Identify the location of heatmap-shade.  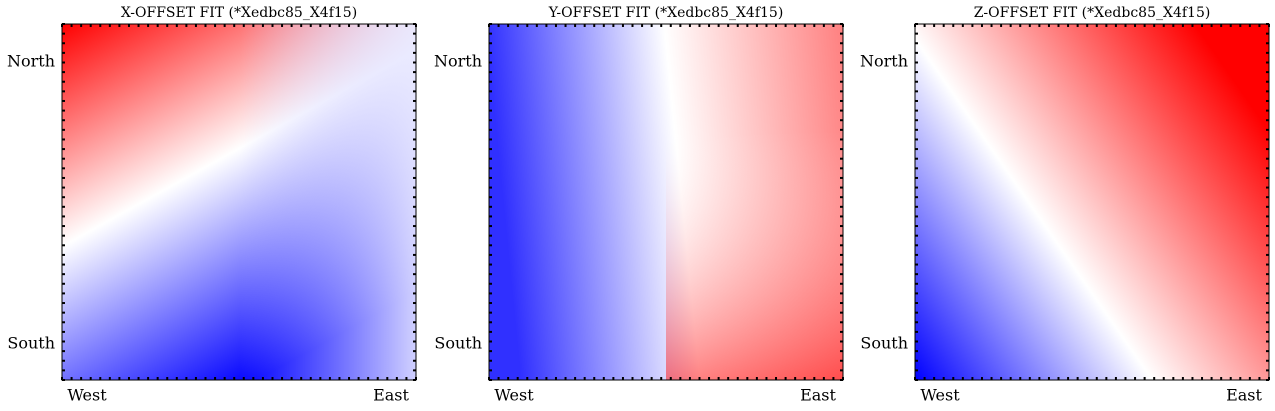
(754, 202).